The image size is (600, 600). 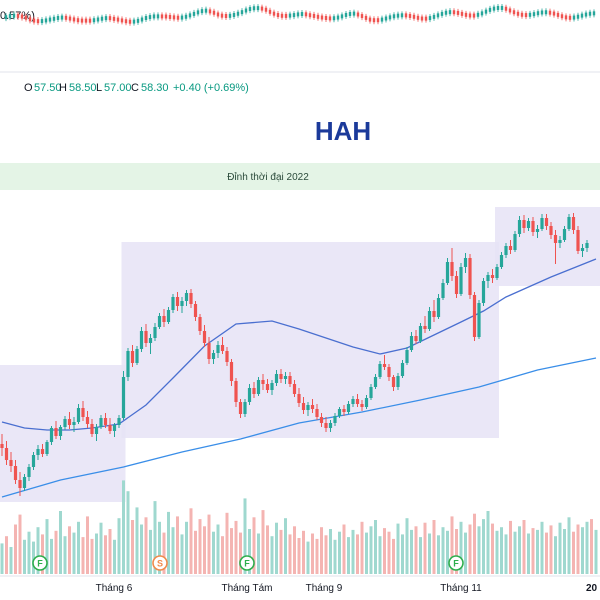 I want to click on event-marker-label: F, so click(x=456, y=564).